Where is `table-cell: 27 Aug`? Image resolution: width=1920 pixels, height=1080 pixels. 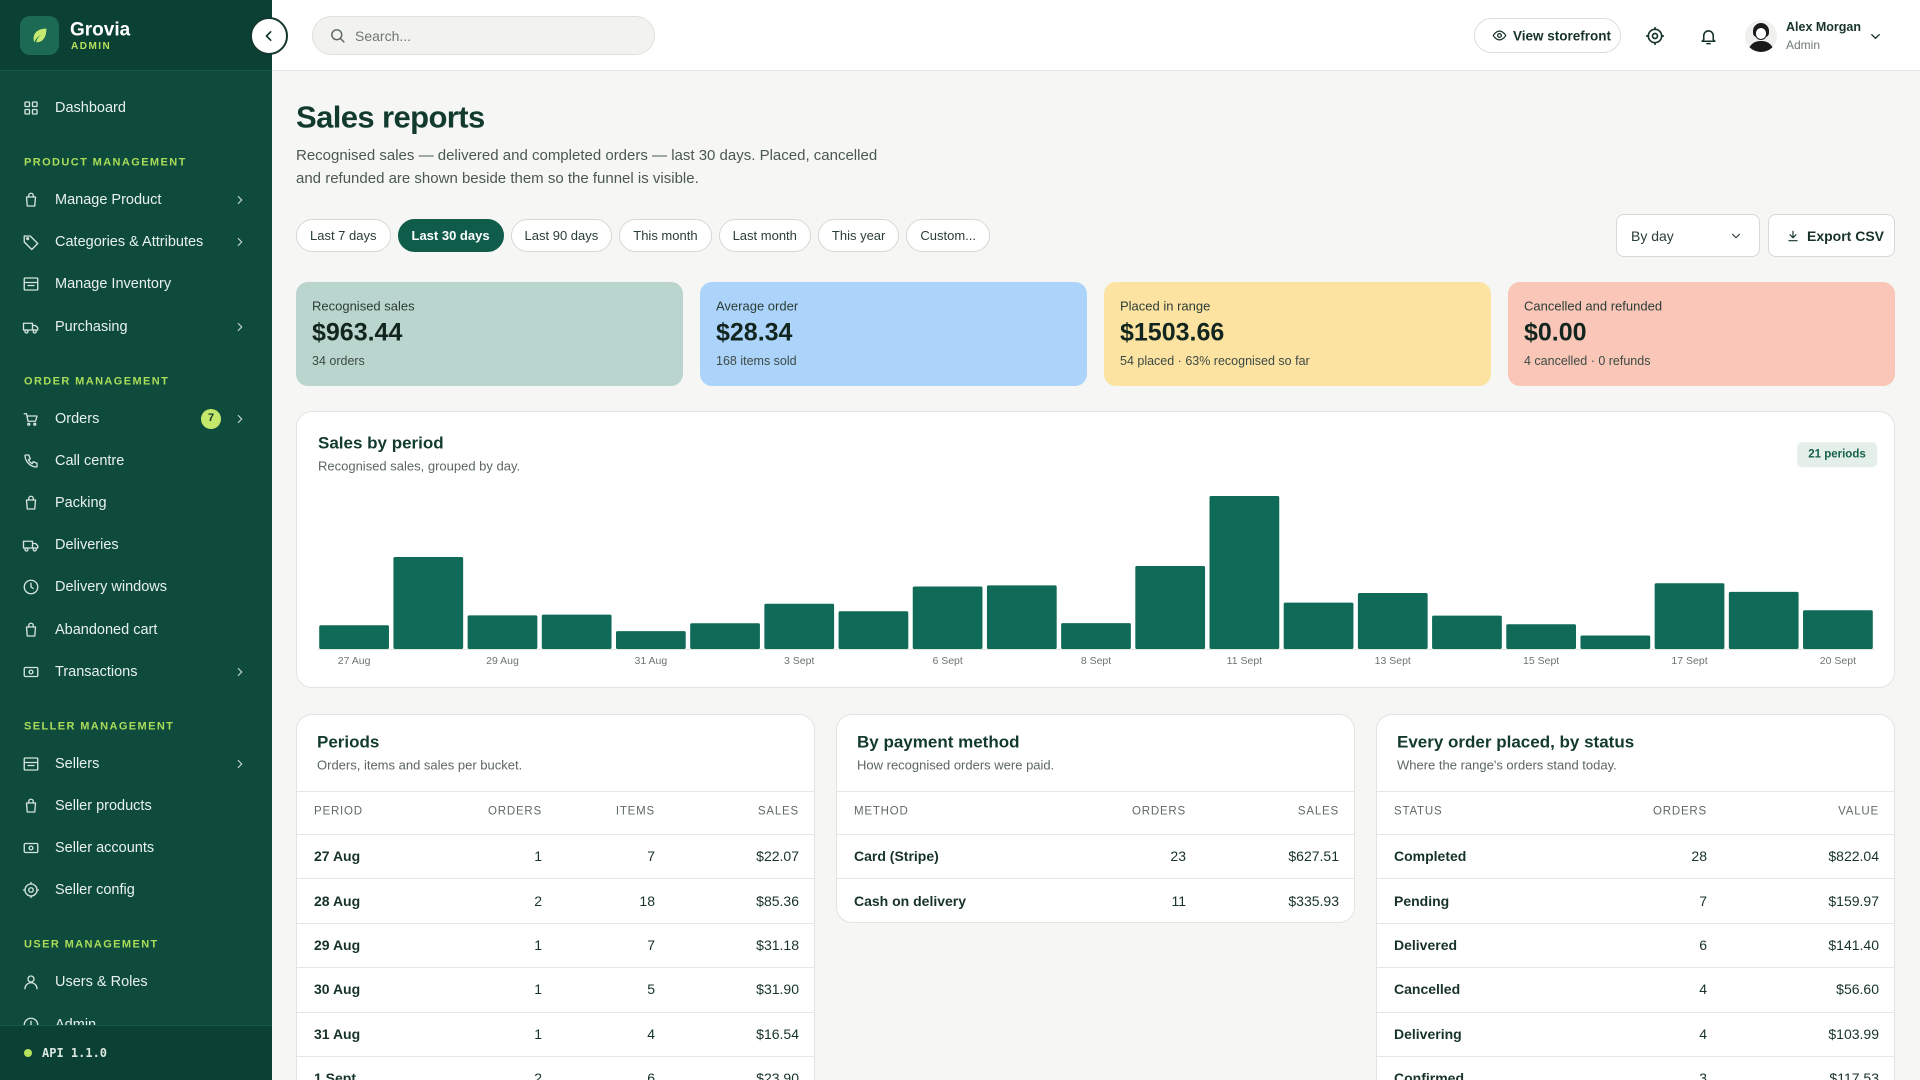 table-cell: 27 Aug is located at coordinates (337, 856).